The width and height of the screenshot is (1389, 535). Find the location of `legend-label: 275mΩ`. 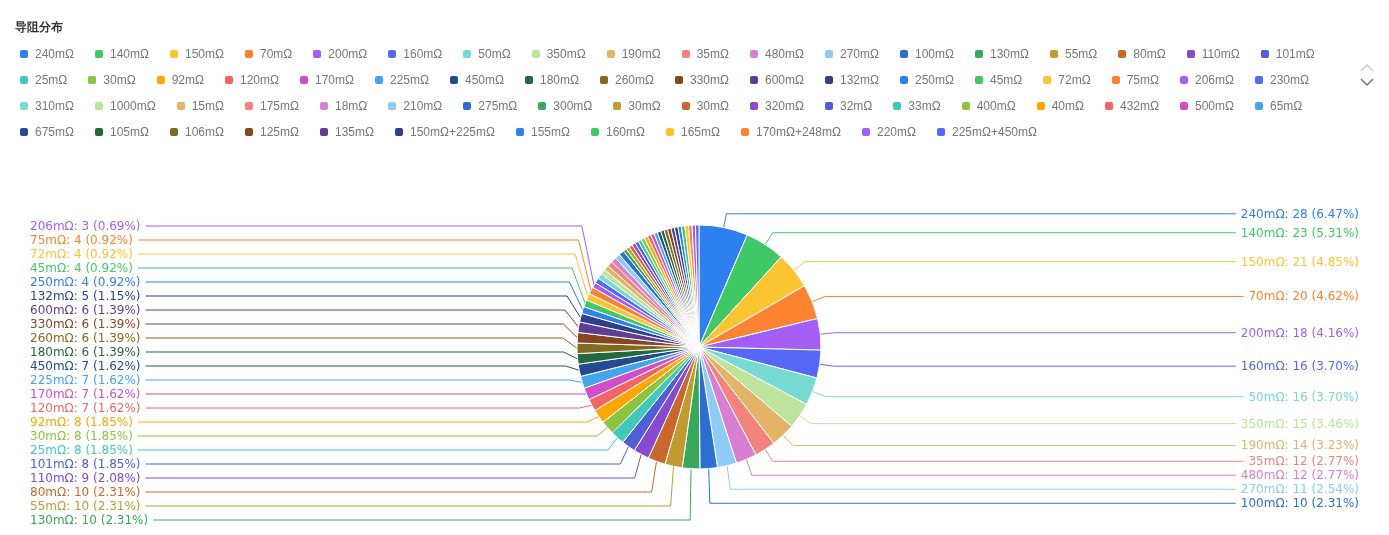

legend-label: 275mΩ is located at coordinates (498, 106).